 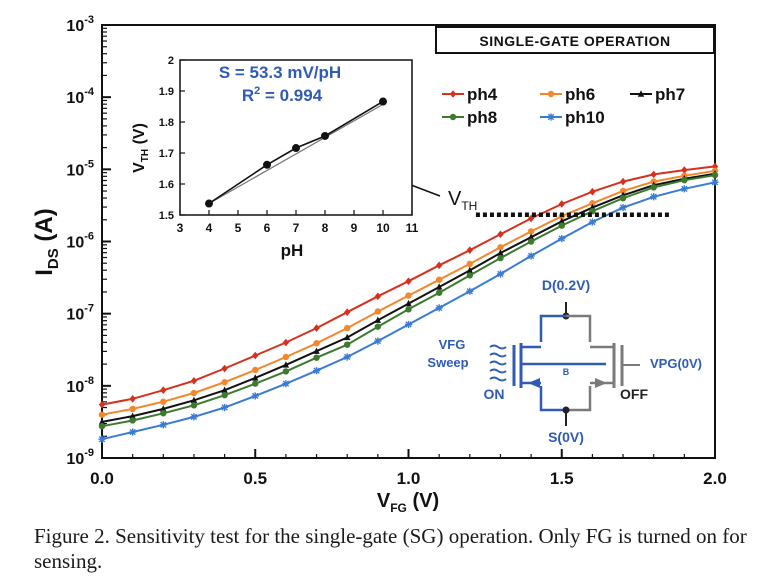 I want to click on inset-x-tick-label: 10, so click(x=383, y=228).